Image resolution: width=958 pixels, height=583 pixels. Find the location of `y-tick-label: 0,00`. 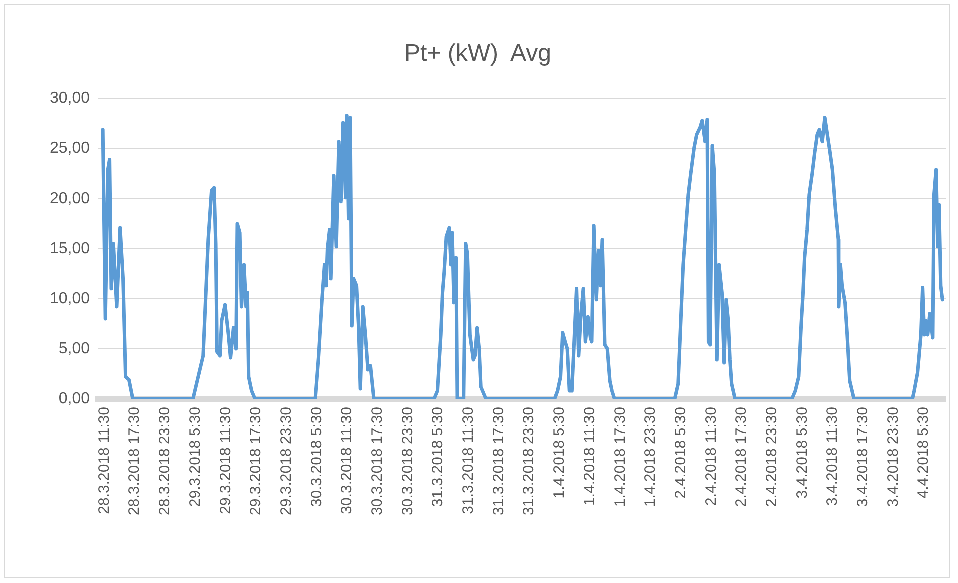

y-tick-label: 0,00 is located at coordinates (74, 399).